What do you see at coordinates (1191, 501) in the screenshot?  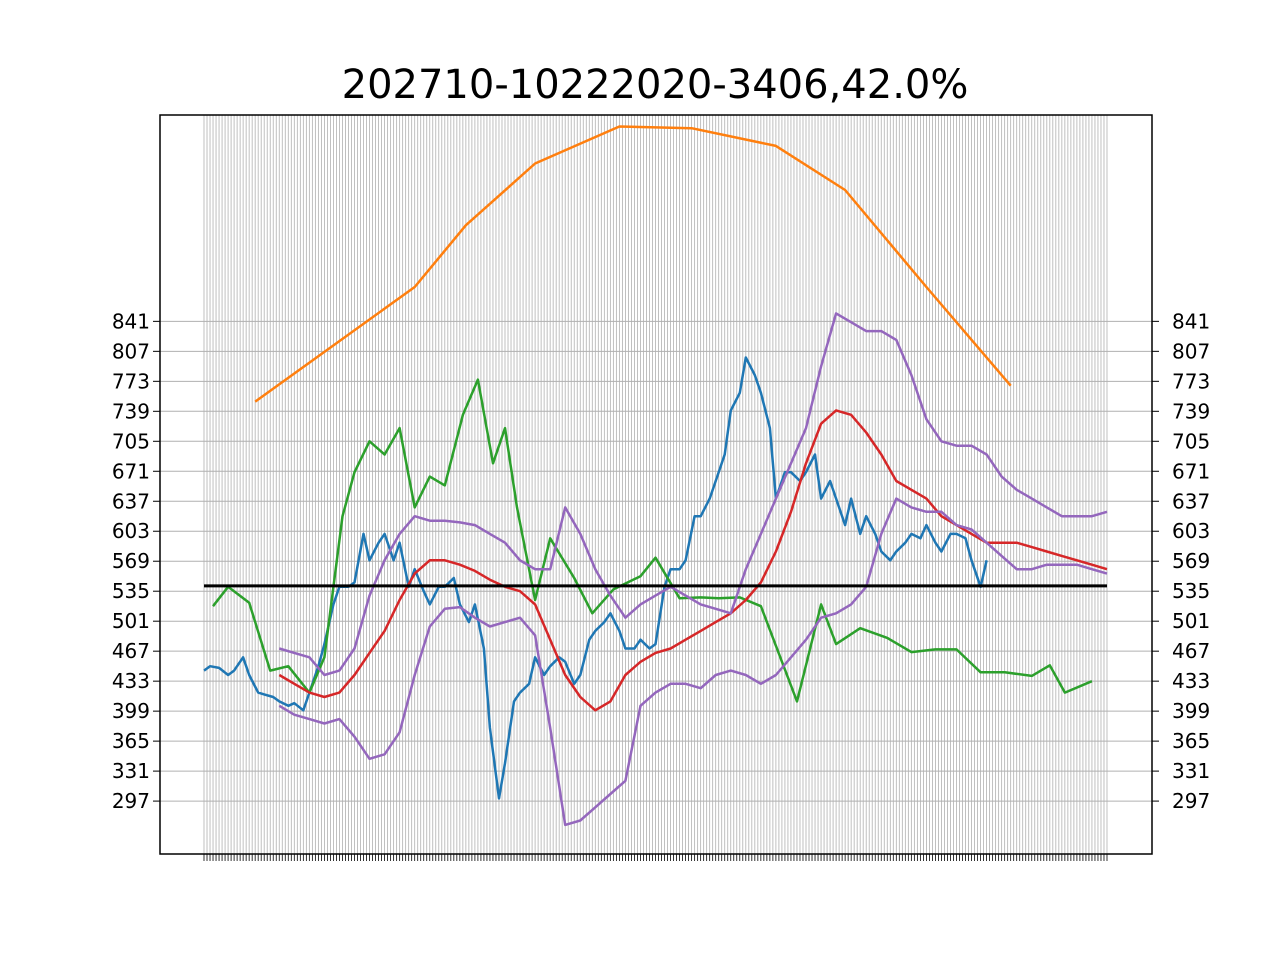 I see `y-tick-label-right: 637` at bounding box center [1191, 501].